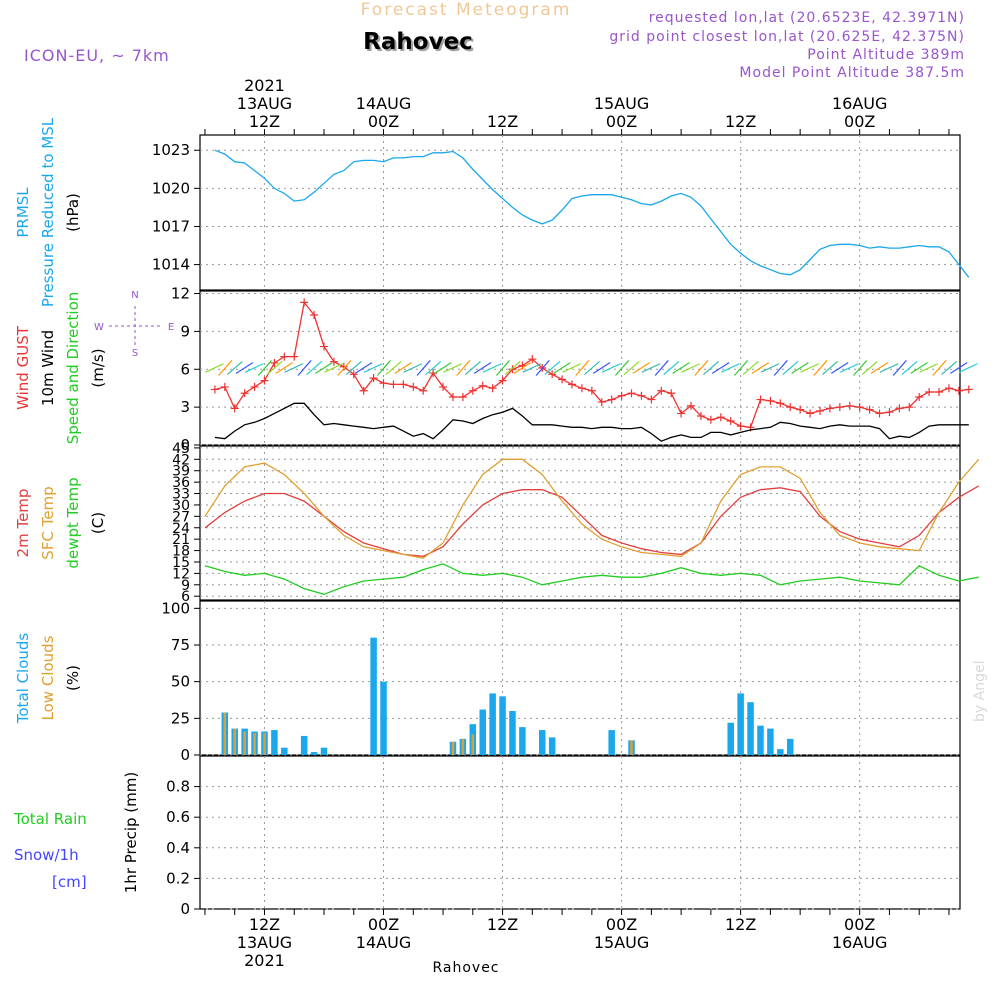 The height and width of the screenshot is (1000, 1000). I want to click on ytick-label: 75, so click(180, 645).